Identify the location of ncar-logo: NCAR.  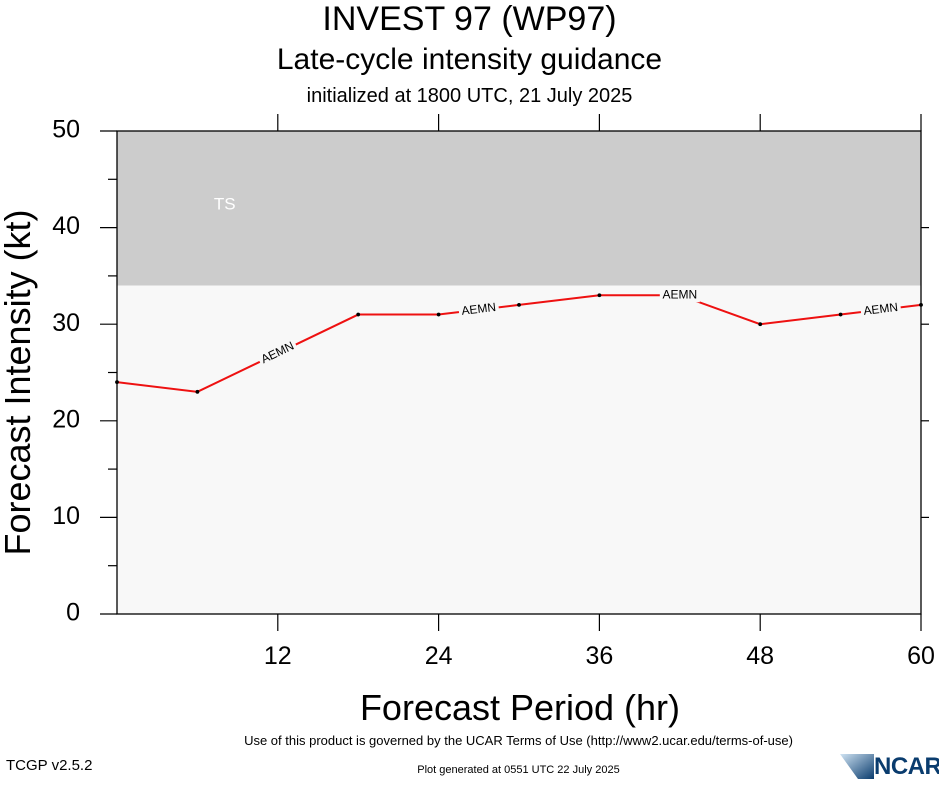
(888, 766).